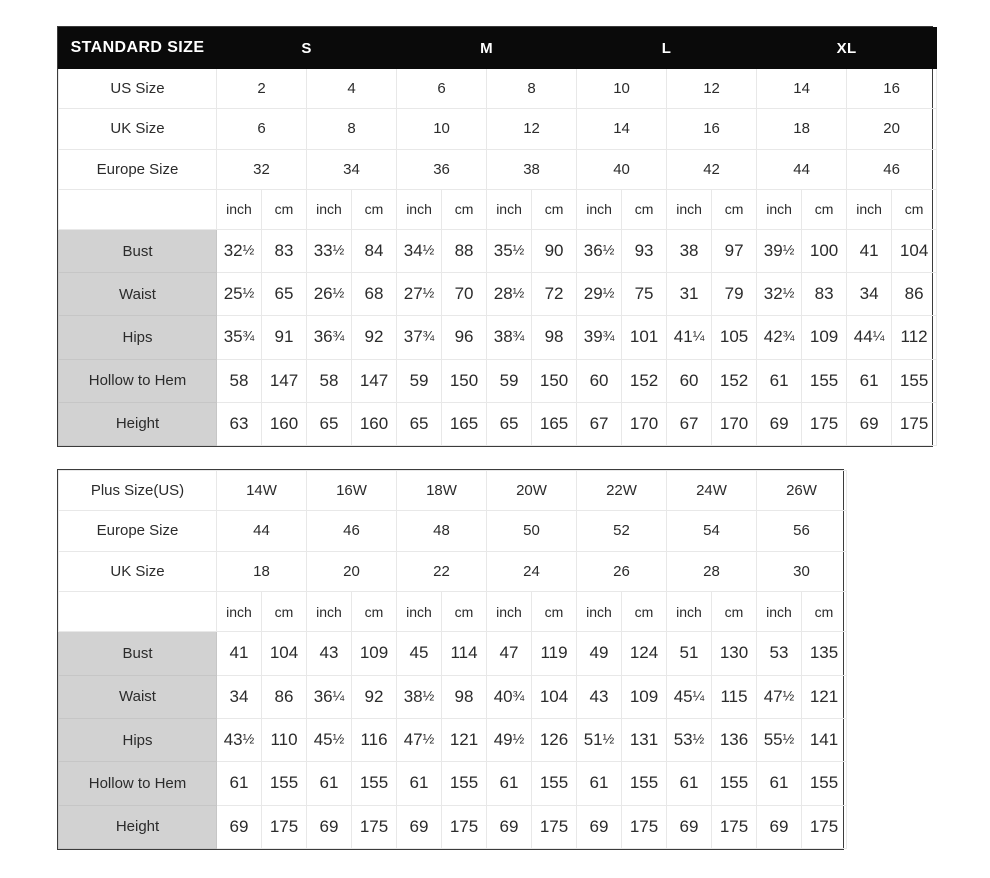  I want to click on measurement-cell: 44¼, so click(869, 337).